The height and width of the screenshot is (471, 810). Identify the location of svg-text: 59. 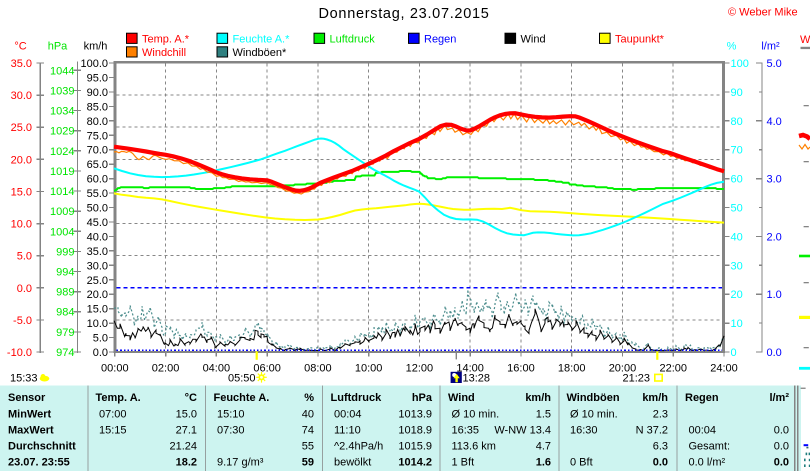
(308, 463).